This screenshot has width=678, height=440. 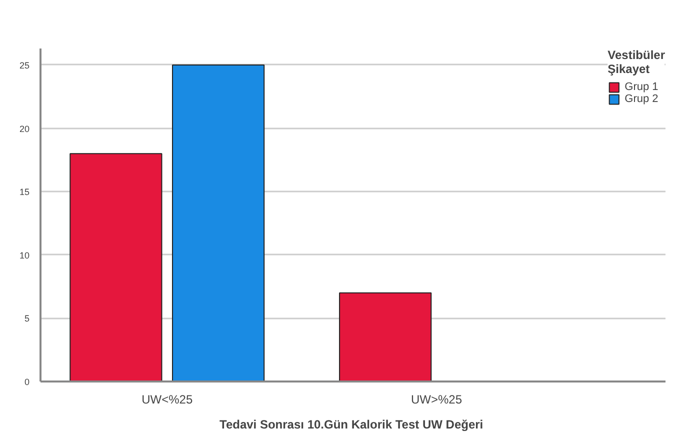 What do you see at coordinates (27, 382) in the screenshot?
I see `y-tick-label: 0` at bounding box center [27, 382].